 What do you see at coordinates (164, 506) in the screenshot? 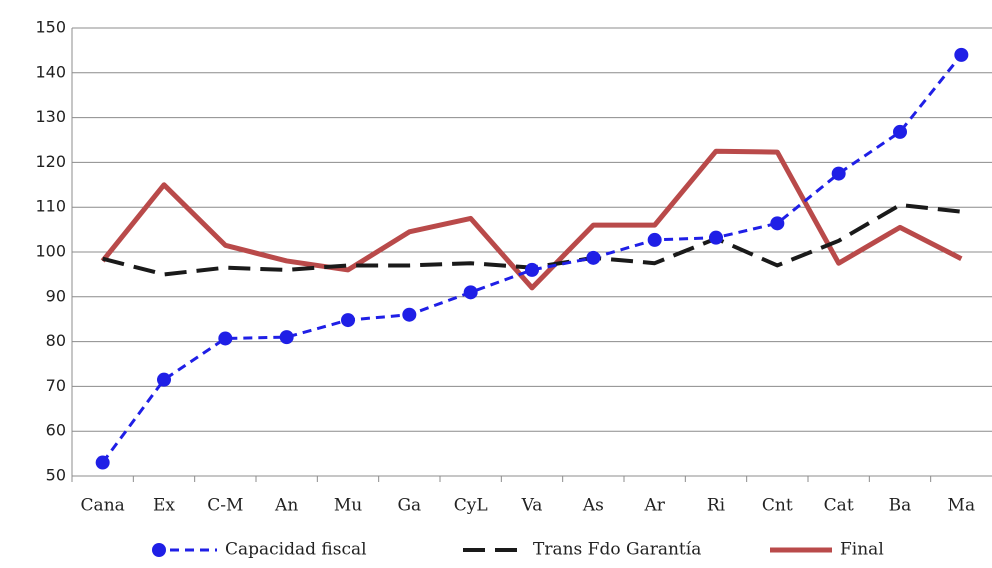
I see `x-tick-label: Ex` at bounding box center [164, 506].